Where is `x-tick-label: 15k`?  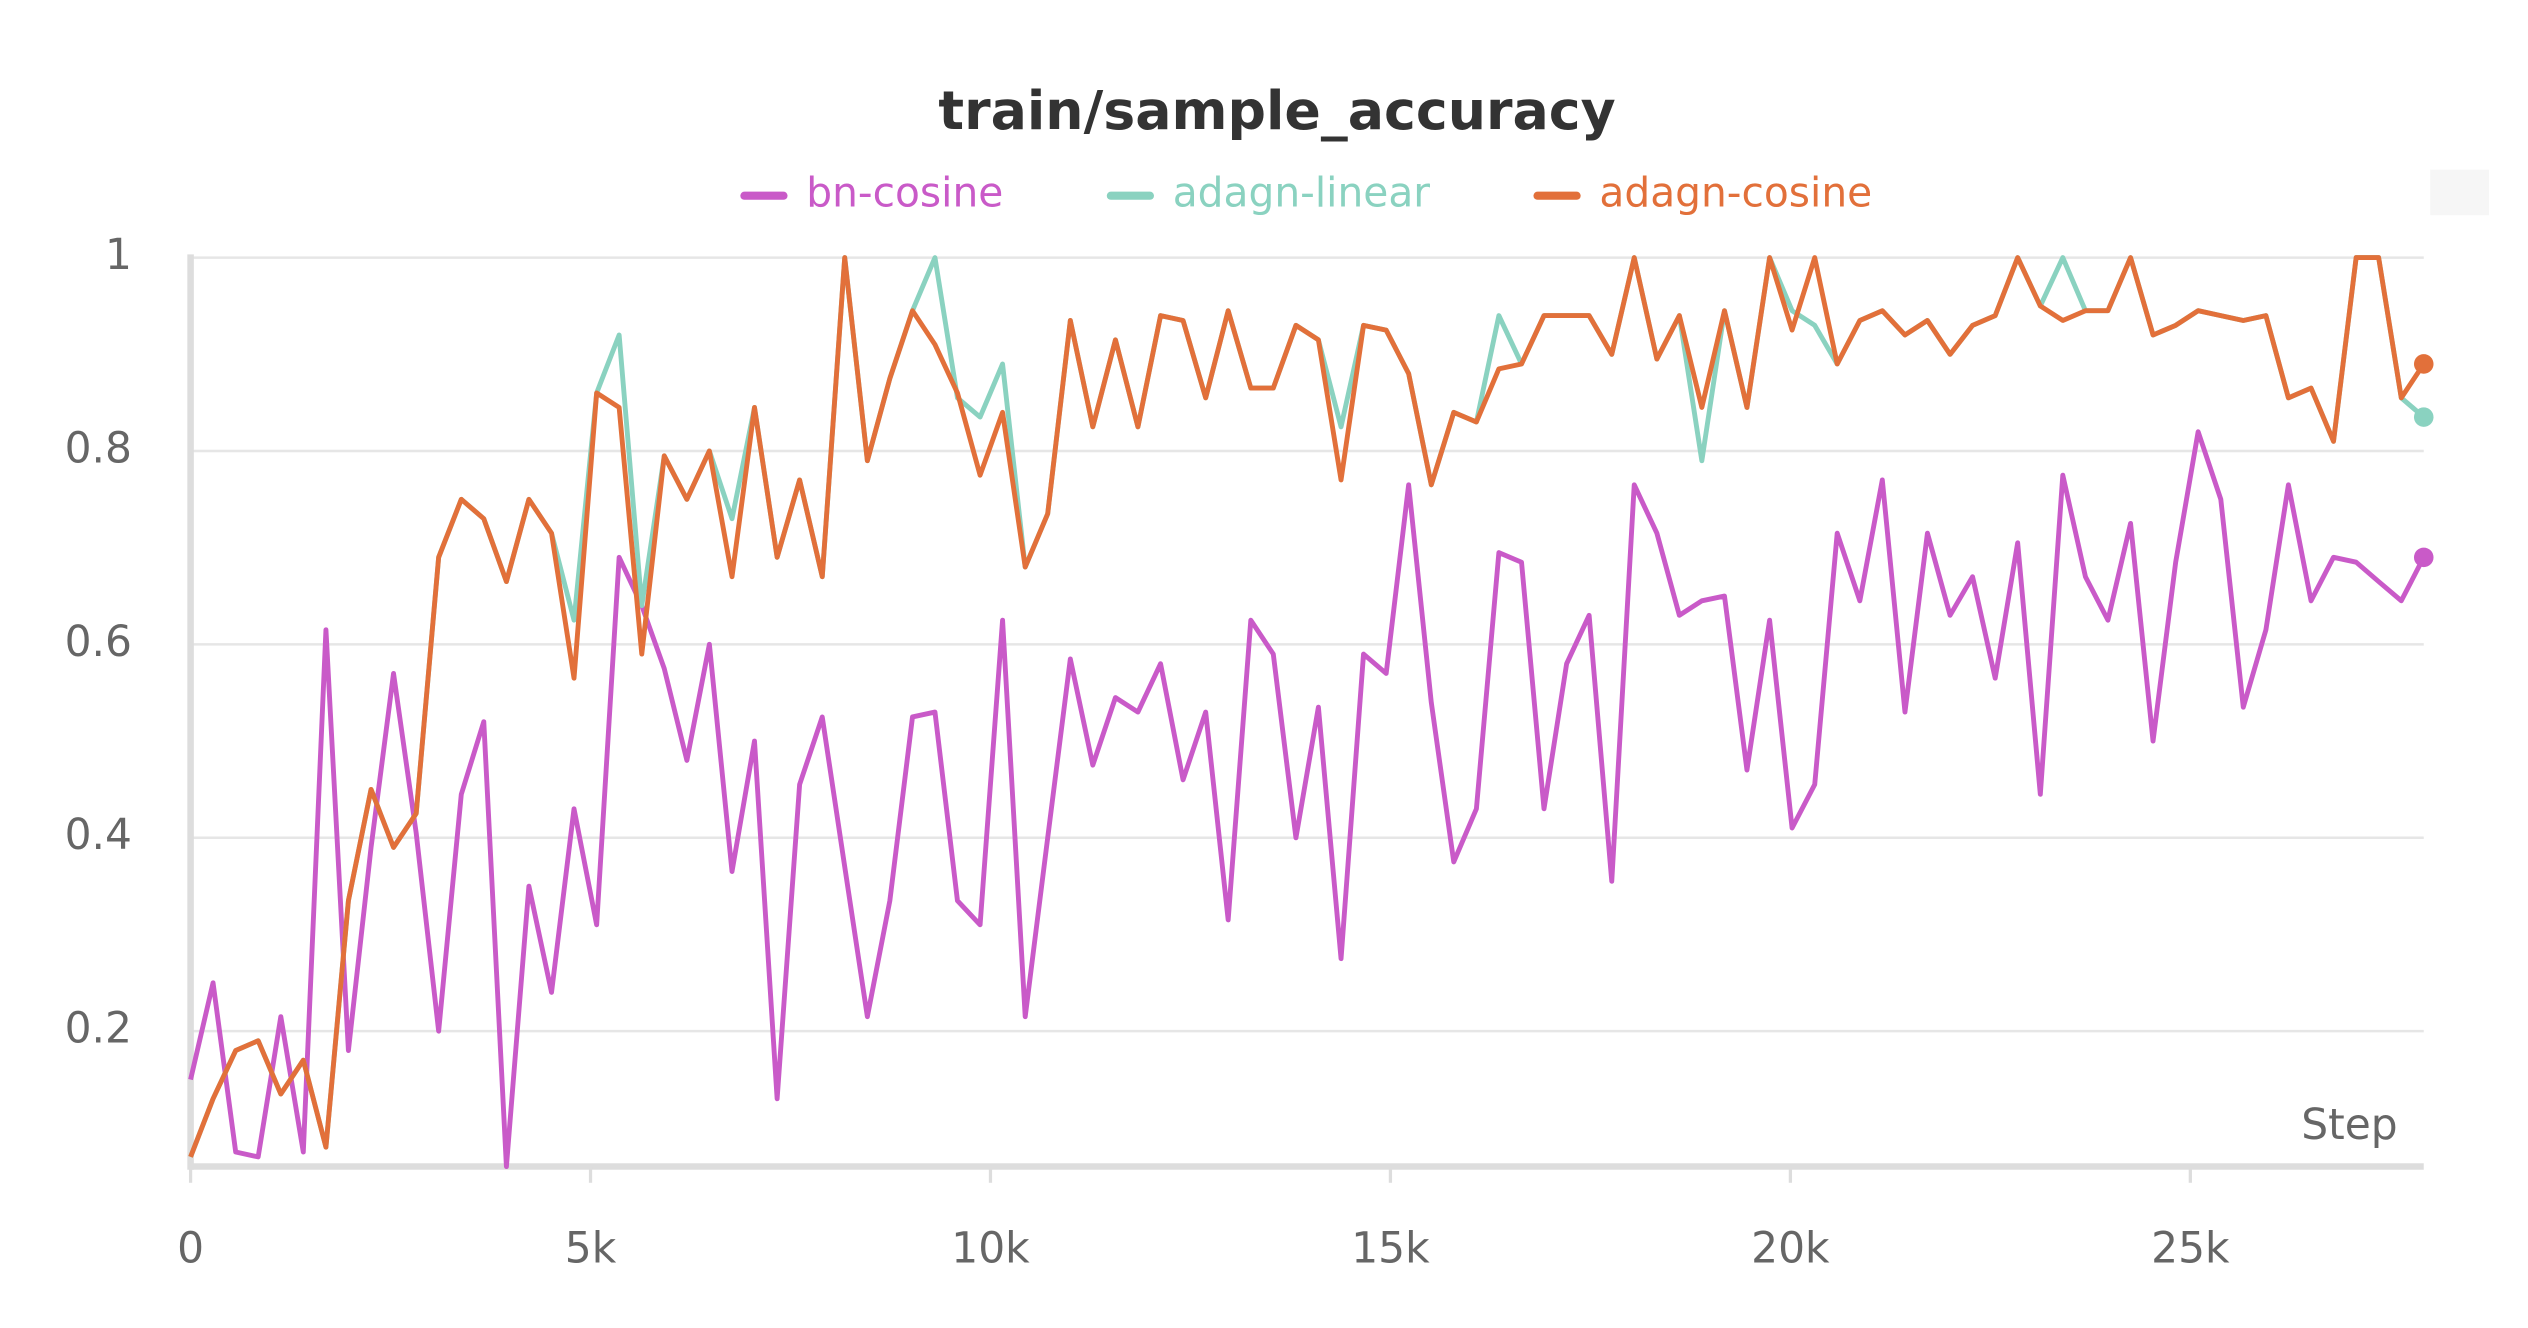
x-tick-label: 15k is located at coordinates (1390, 1248).